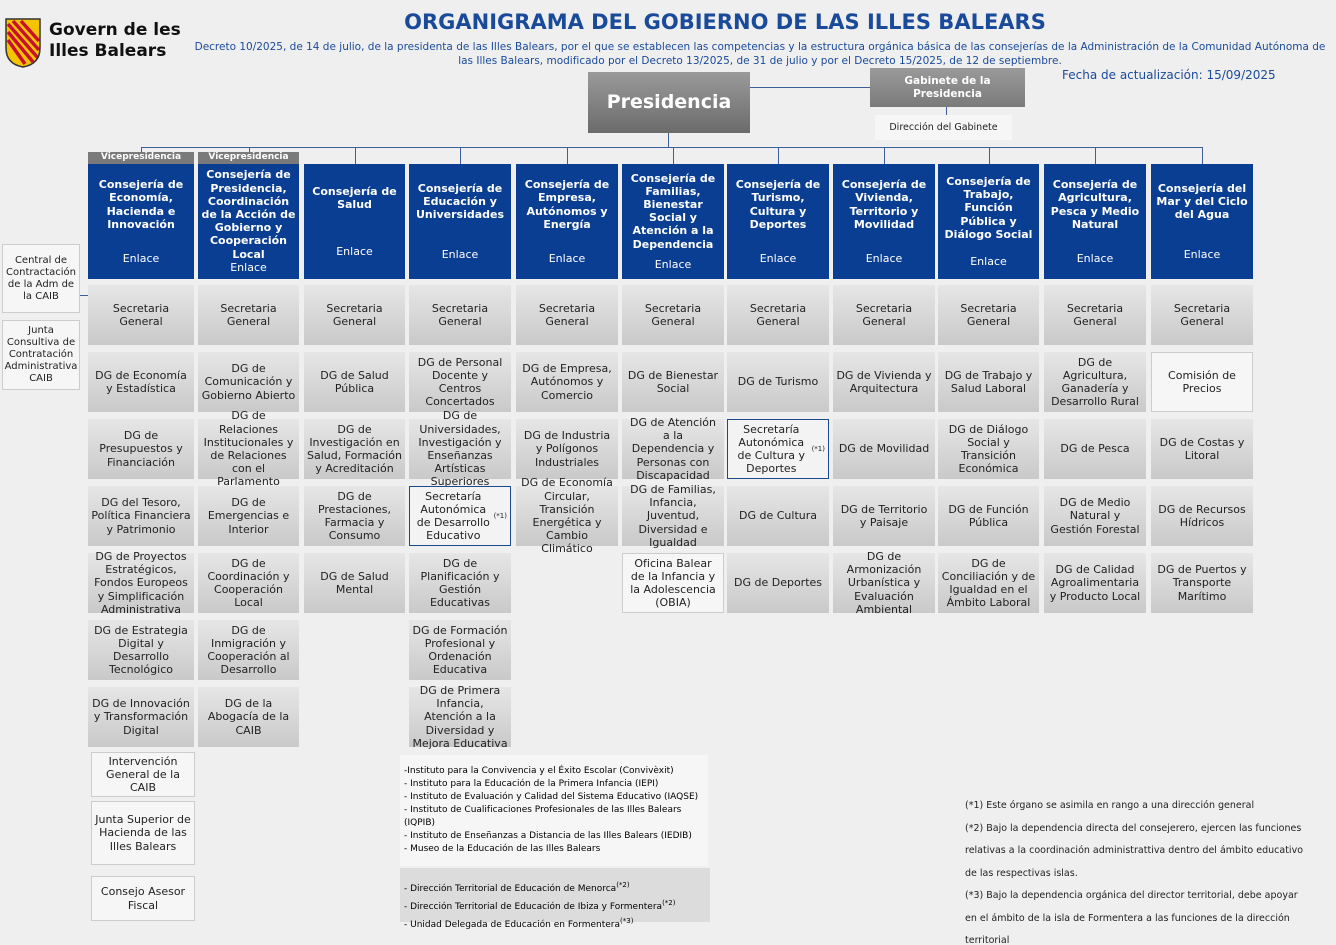  I want to click on unit-label: DG de Presupuestos y Financiación, so click(141, 449).